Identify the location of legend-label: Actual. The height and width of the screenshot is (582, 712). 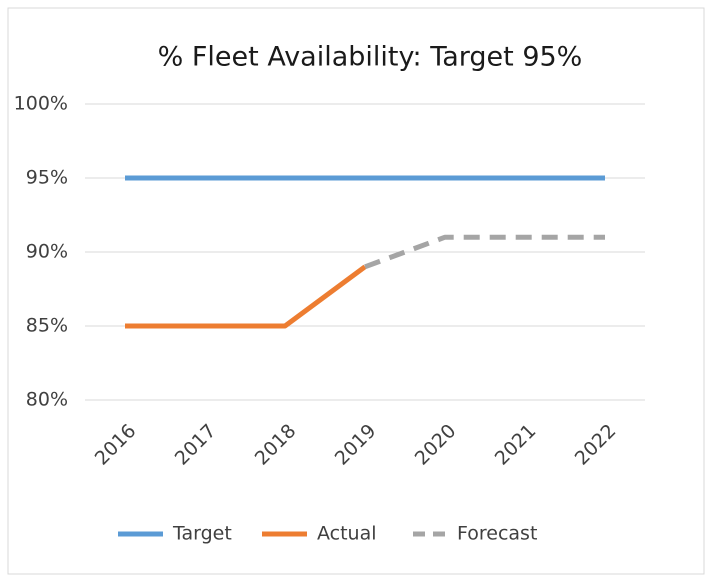
(347, 534).